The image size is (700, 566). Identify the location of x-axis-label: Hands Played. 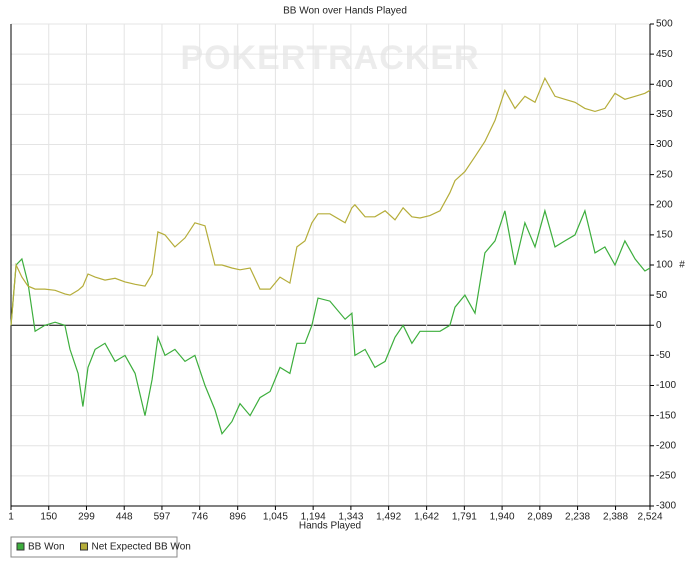
(330, 526).